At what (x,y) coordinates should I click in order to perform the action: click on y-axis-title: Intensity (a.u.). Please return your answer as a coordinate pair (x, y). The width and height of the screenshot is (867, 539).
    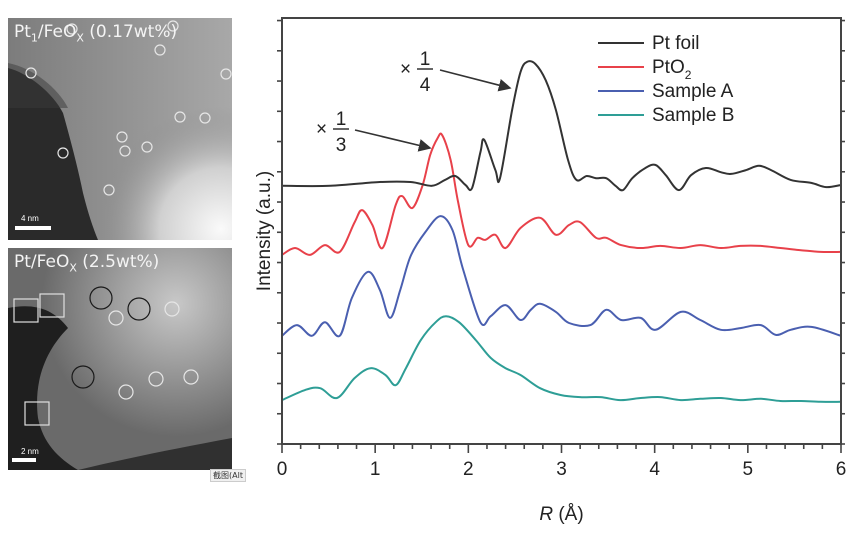
    Looking at the image, I should click on (264, 231).